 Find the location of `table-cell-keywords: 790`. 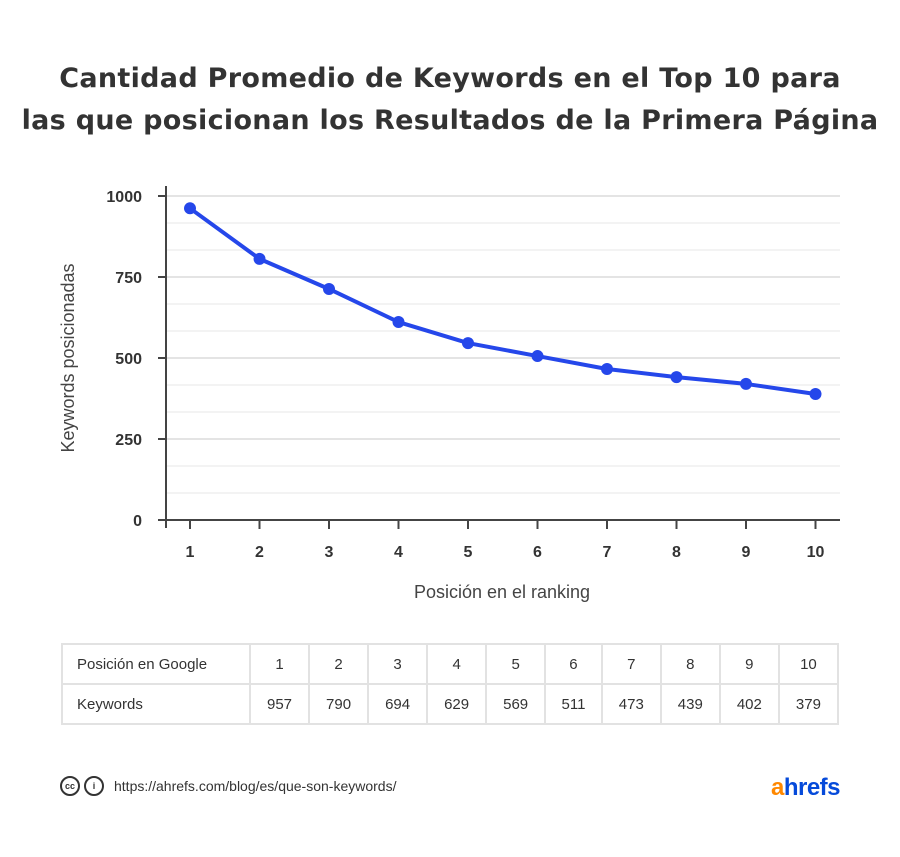

table-cell-keywords: 790 is located at coordinates (339, 704).